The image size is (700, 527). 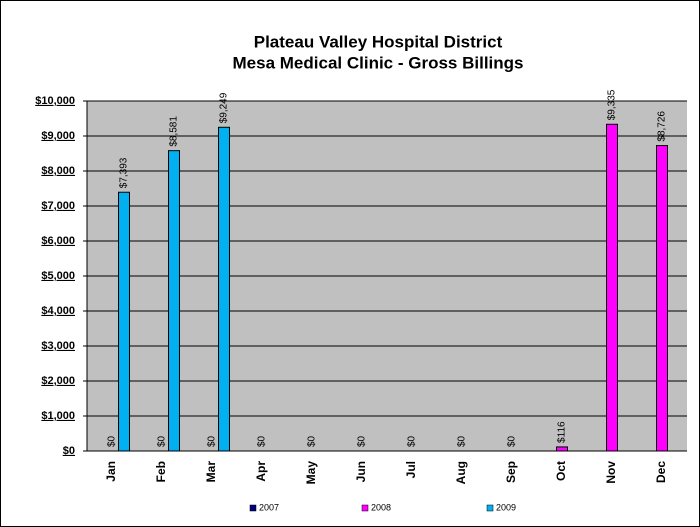 What do you see at coordinates (269, 507) in the screenshot?
I see `legend-label: 2007` at bounding box center [269, 507].